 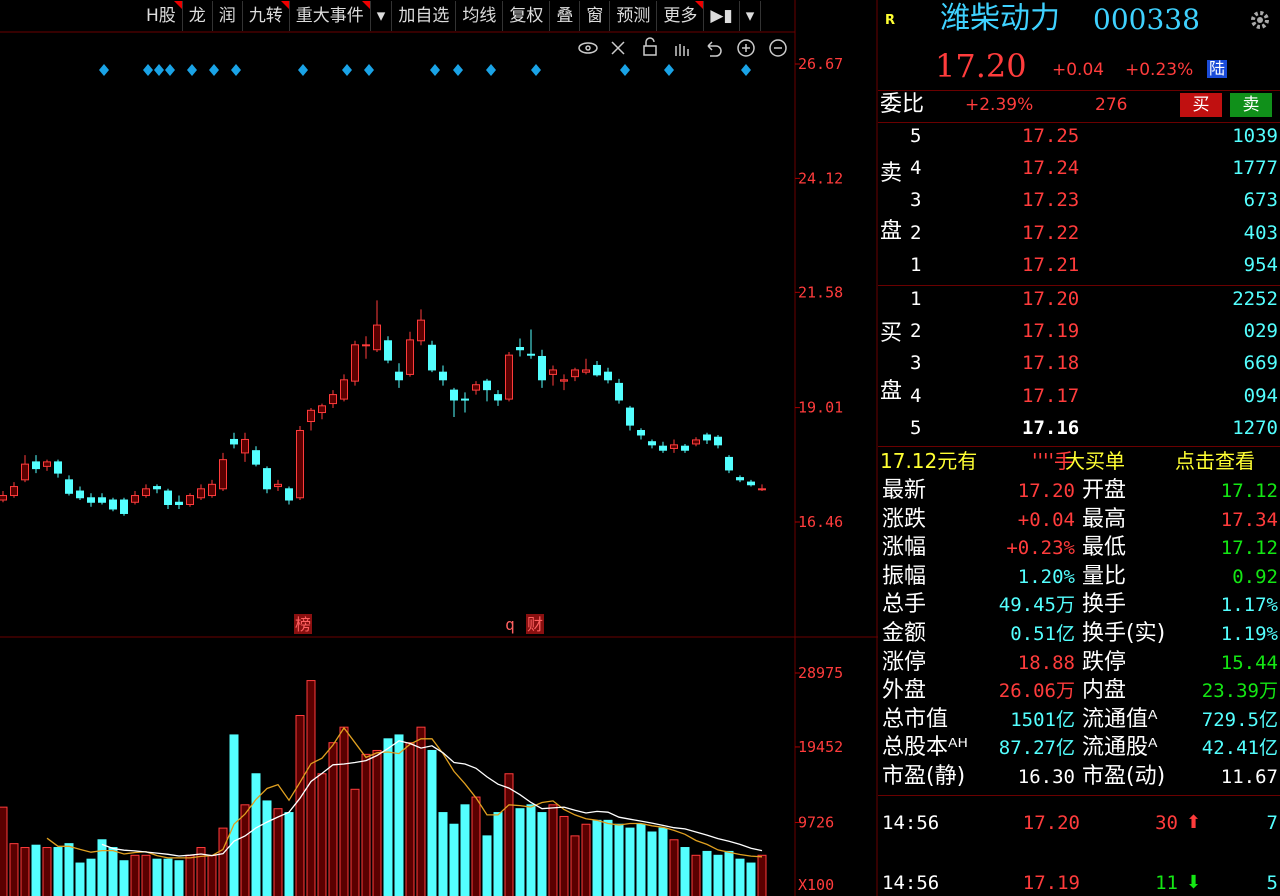 What do you see at coordinates (1215, 461) in the screenshot?
I see `banner-link: 点击查看` at bounding box center [1215, 461].